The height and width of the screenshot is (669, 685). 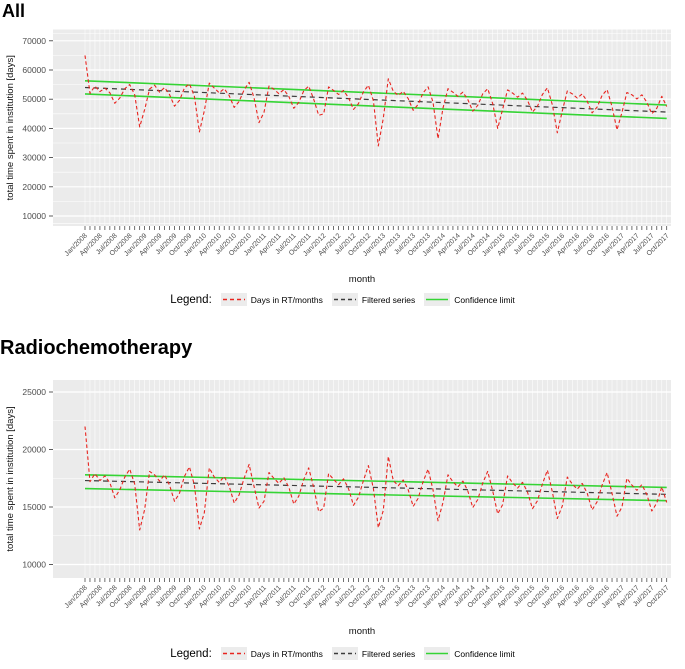 I want to click on y-tick-label: 50000, so click(x=34, y=99).